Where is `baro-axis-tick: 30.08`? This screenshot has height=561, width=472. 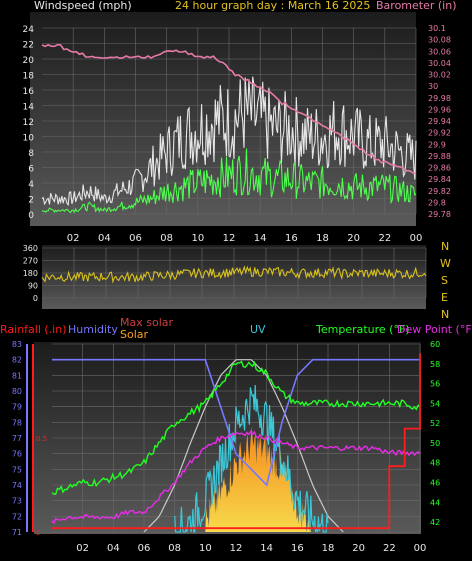
baro-axis-tick: 30.08 is located at coordinates (439, 40).